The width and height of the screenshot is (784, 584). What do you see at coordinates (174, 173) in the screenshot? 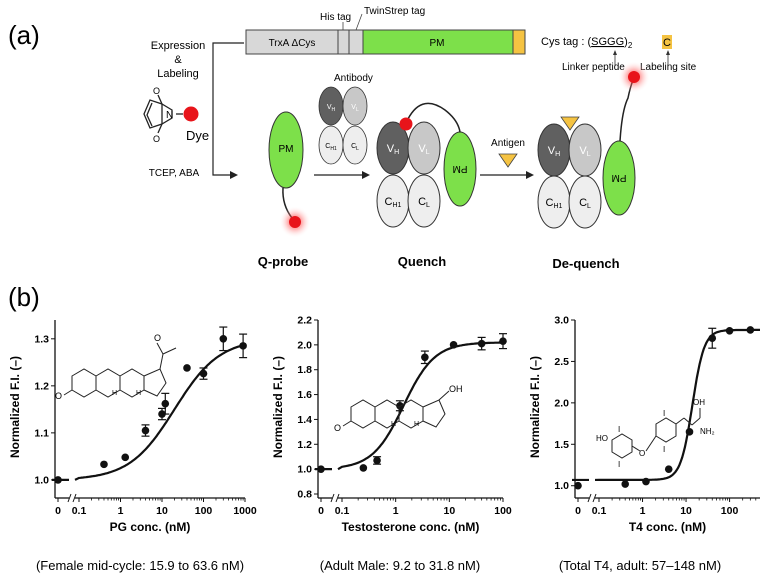
I see `reagent-label: TCEP, ABA` at bounding box center [174, 173].